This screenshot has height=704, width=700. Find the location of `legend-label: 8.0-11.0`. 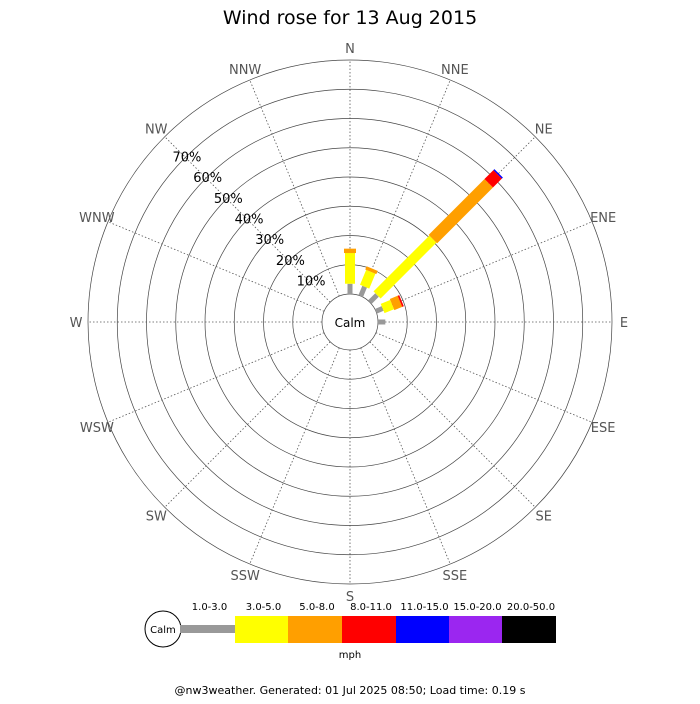

legend-label: 8.0-11.0 is located at coordinates (371, 607).